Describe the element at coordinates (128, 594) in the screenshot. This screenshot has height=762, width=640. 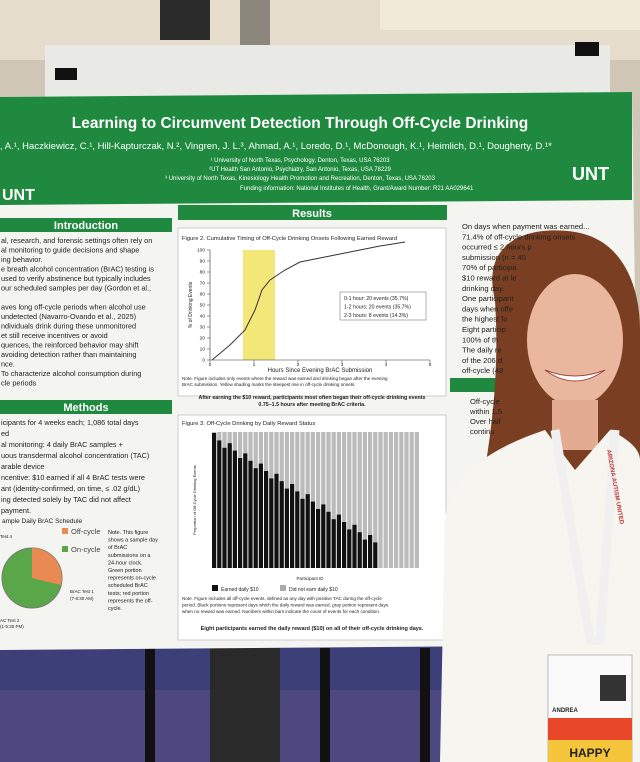
I see `figure-note: tests; red portion` at that location.